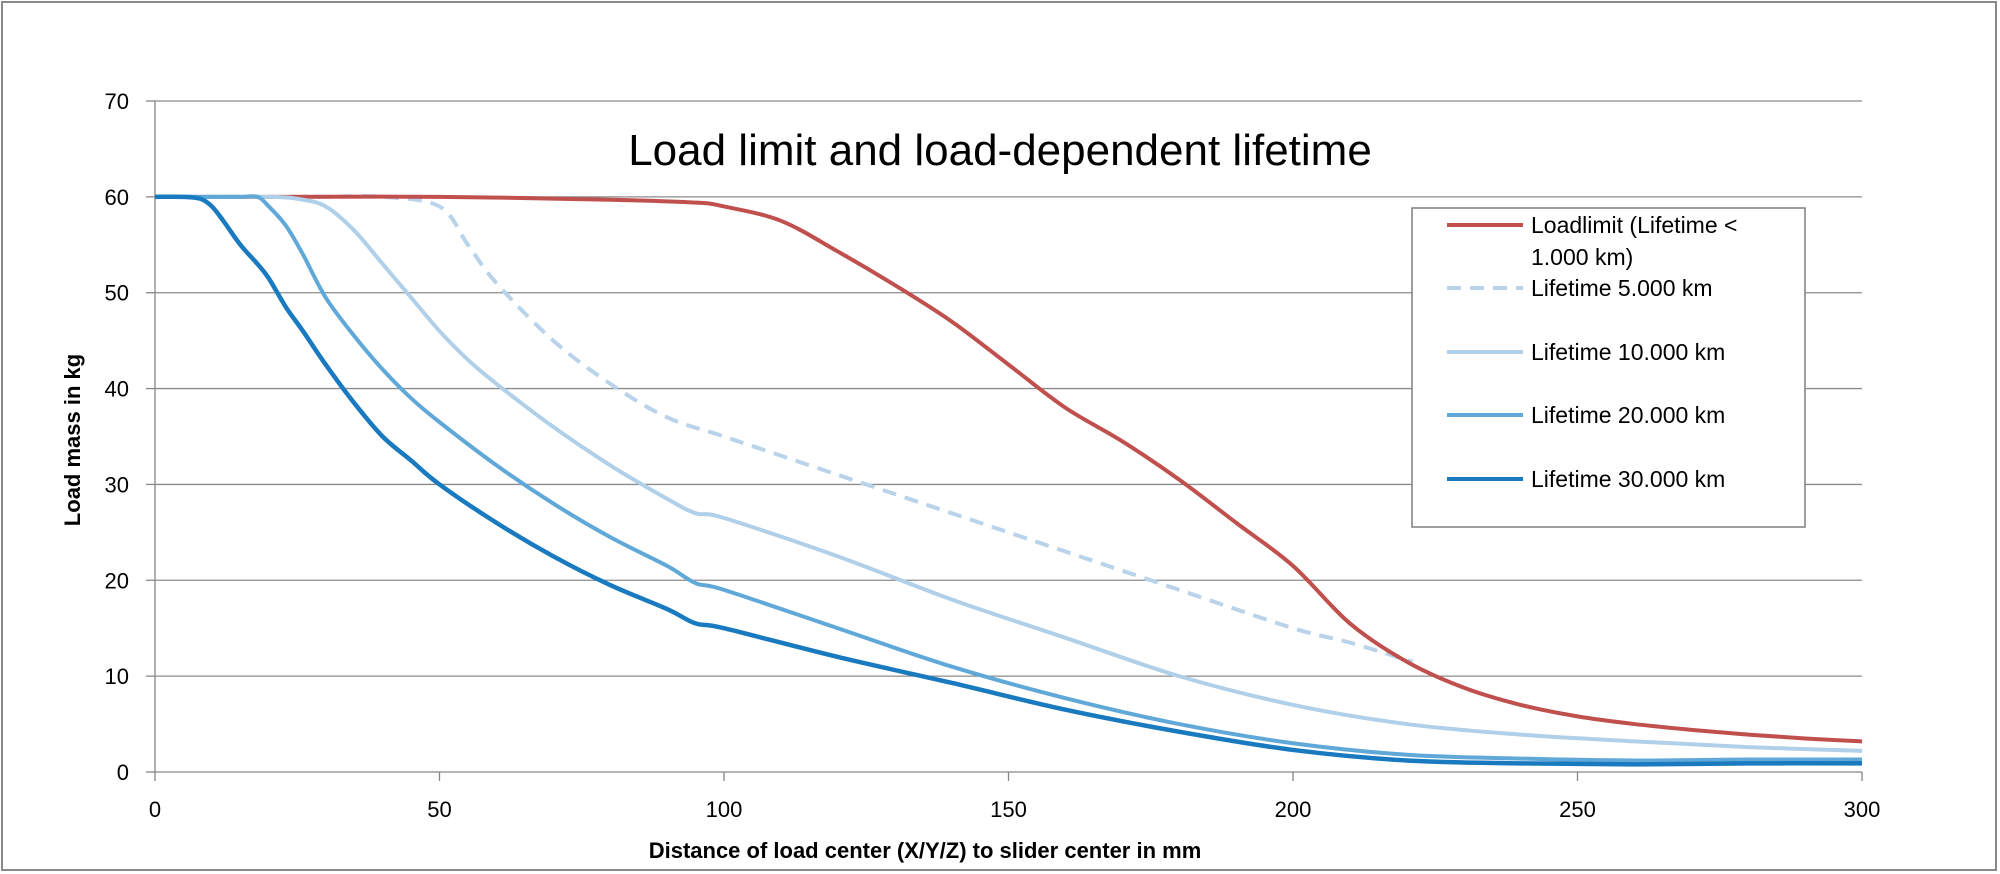 This screenshot has height=874, width=2000. I want to click on y-tick-label: 20, so click(117, 580).